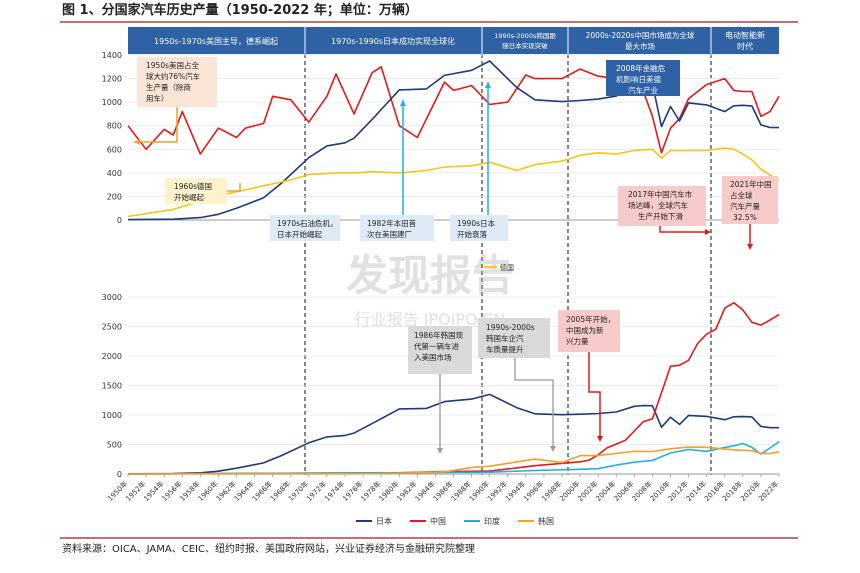 The height and width of the screenshot is (573, 860). I want to click on era-label-4b: 最大市场, so click(640, 46).